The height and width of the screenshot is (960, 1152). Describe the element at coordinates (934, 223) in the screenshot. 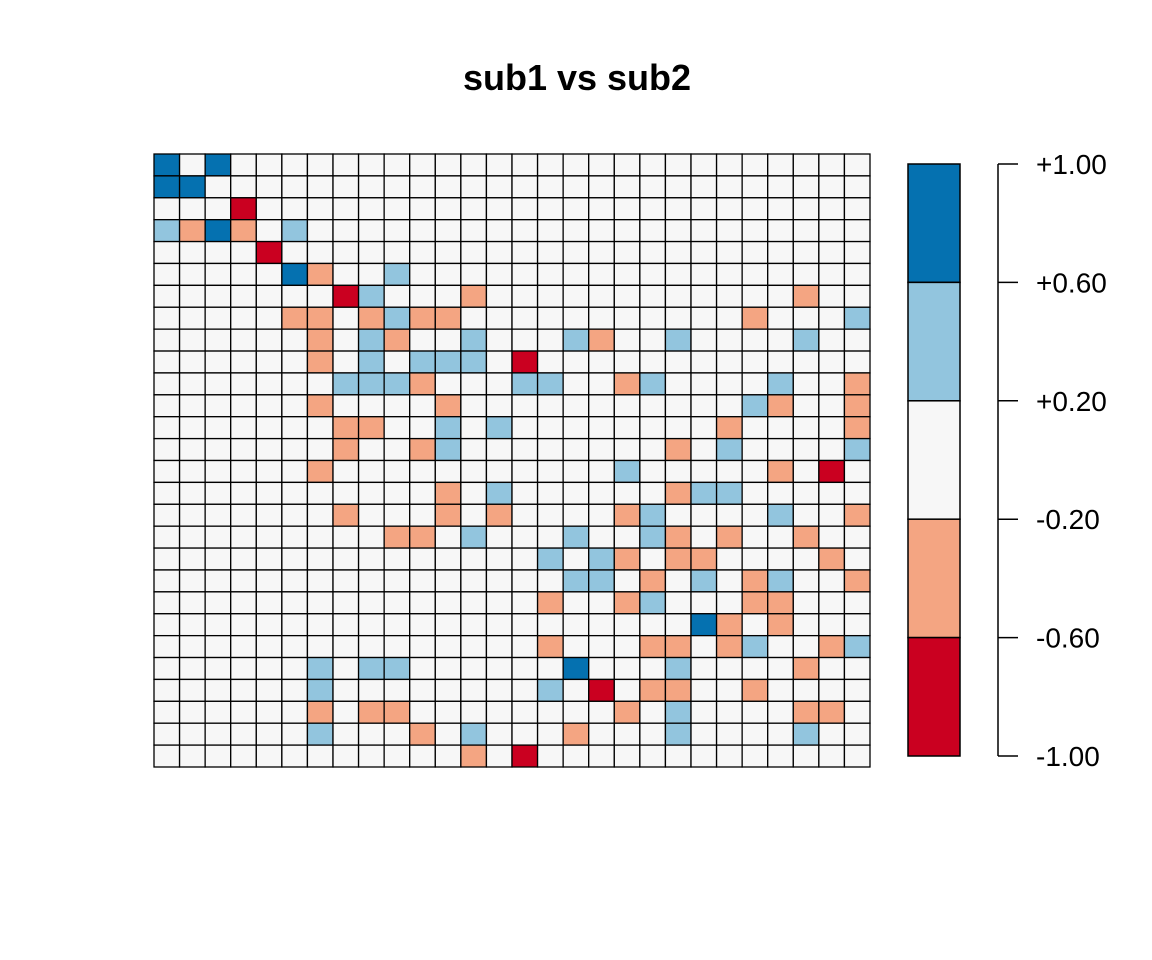

I see `legend-swatch` at that location.